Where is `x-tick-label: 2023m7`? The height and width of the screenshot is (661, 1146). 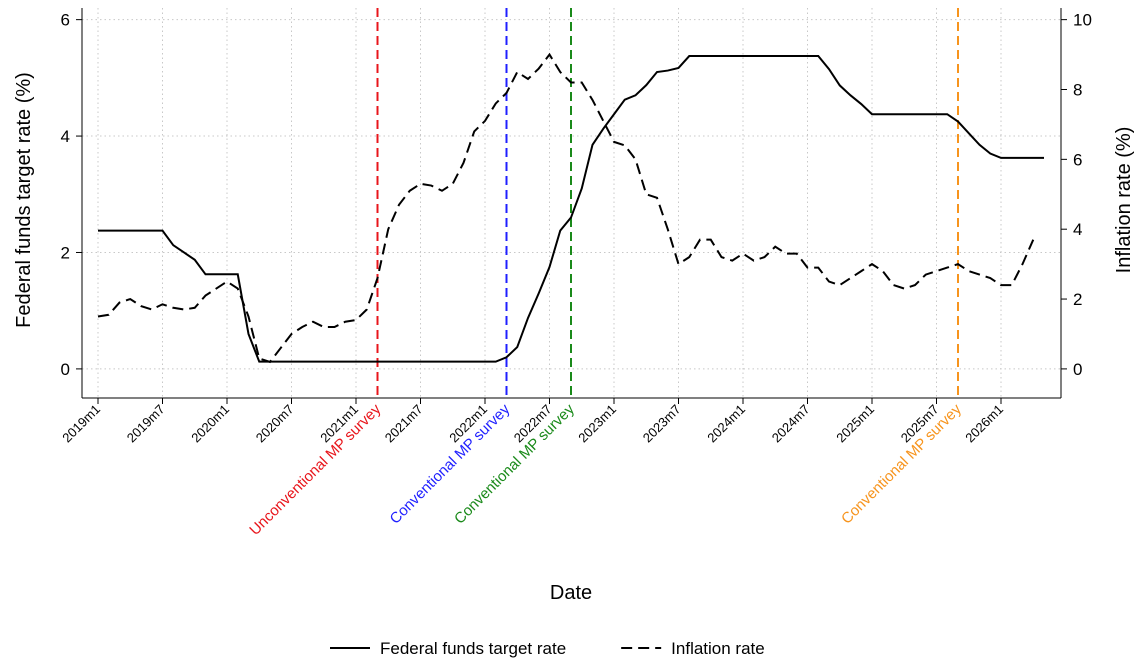
x-tick-label: 2023m7 is located at coordinates (662, 424).